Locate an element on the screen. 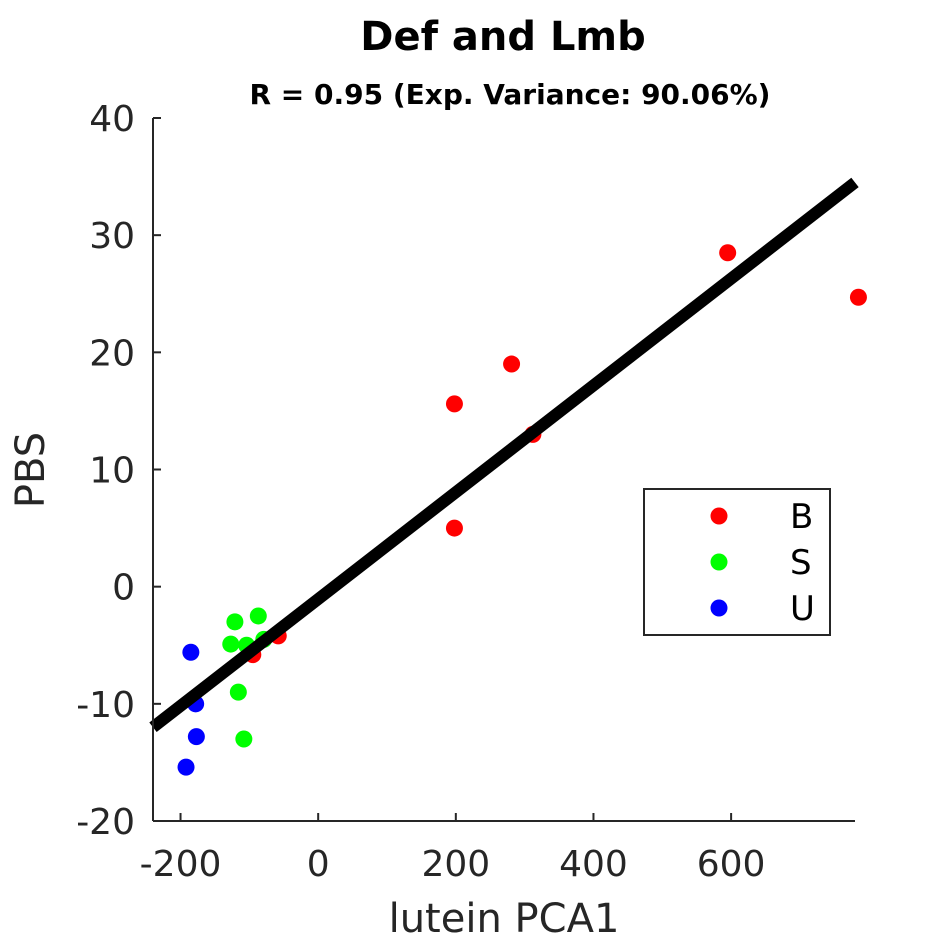  legend-label-B: B is located at coordinates (801, 517).